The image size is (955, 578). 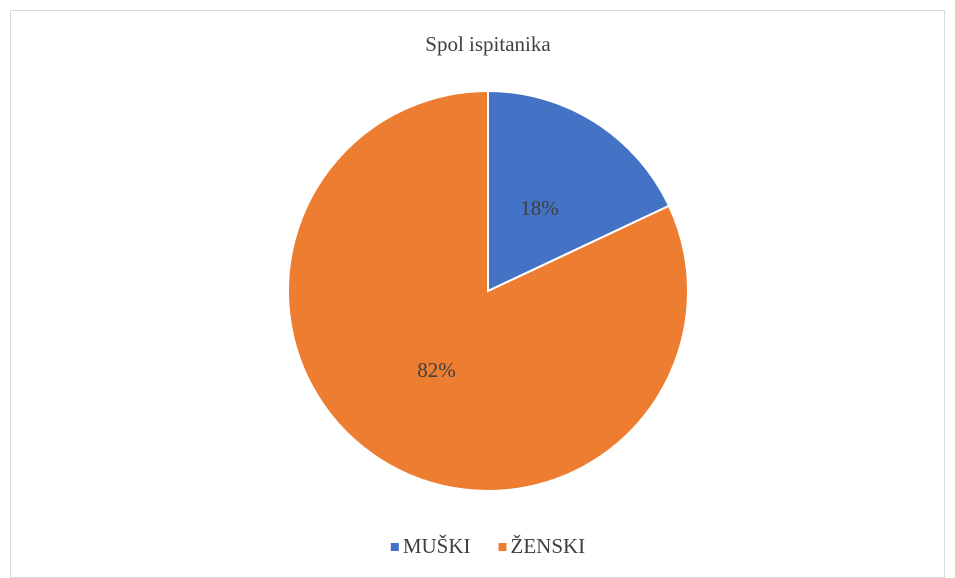 What do you see at coordinates (437, 546) in the screenshot?
I see `legend-label: MUŠKI` at bounding box center [437, 546].